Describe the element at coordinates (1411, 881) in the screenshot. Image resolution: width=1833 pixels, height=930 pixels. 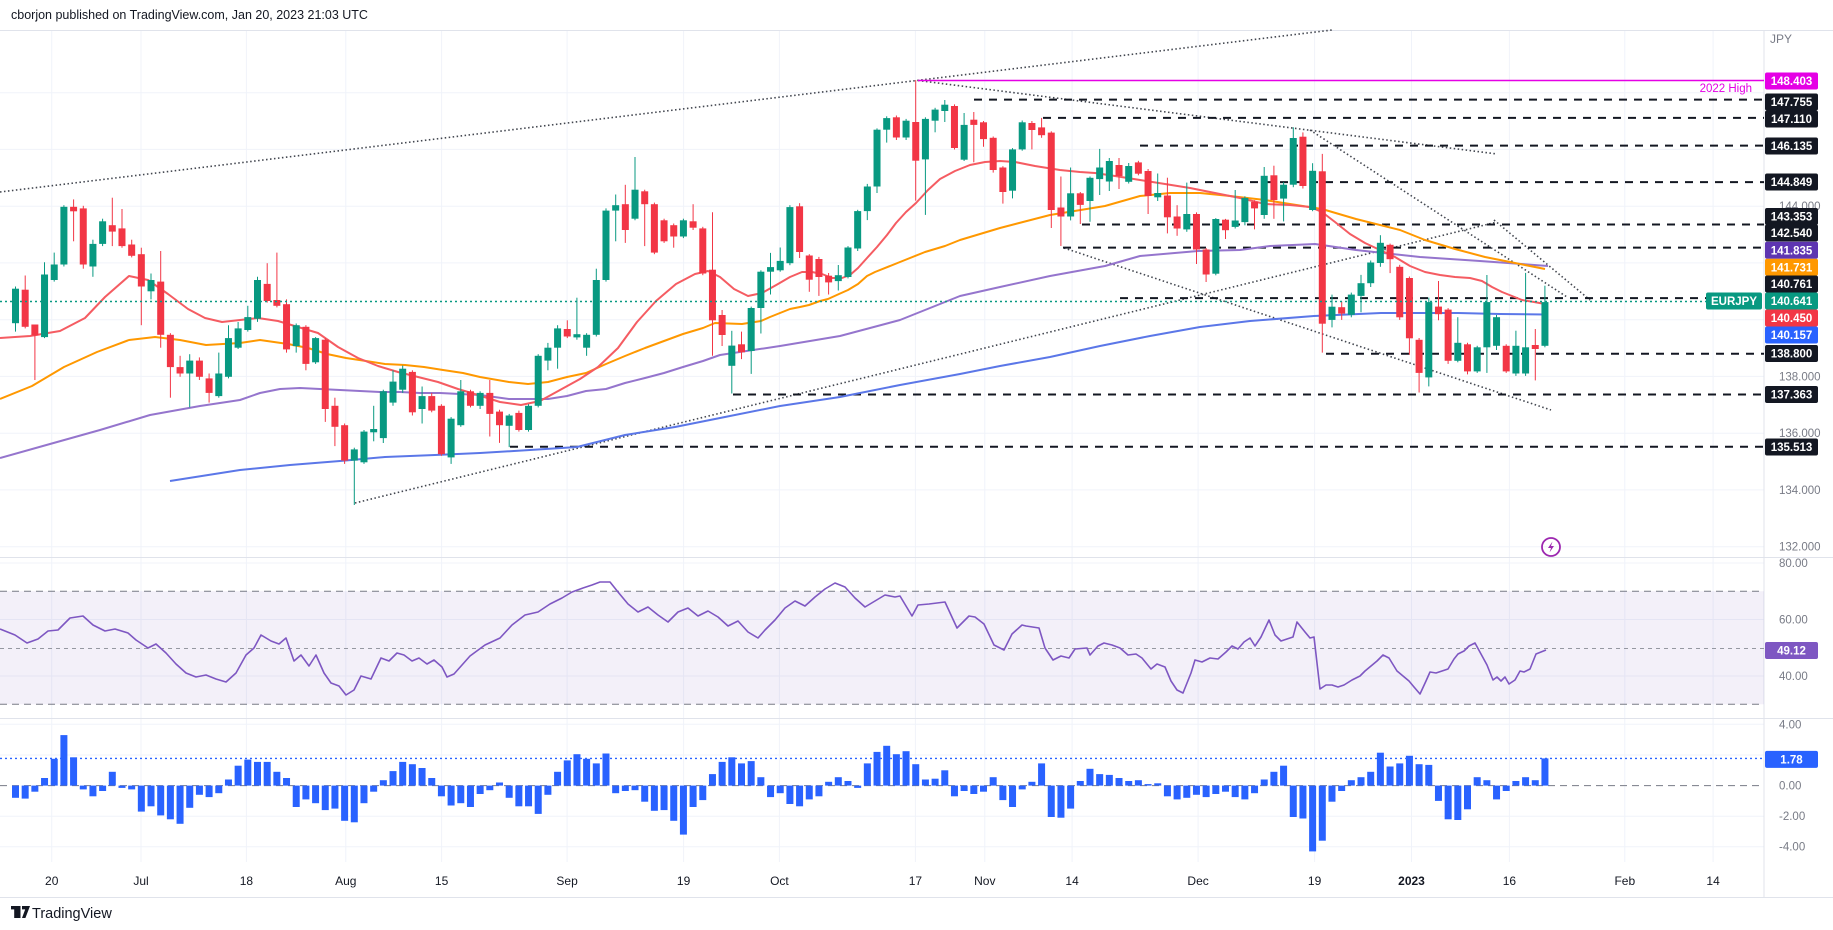
I see `svg-text: 2023` at that location.